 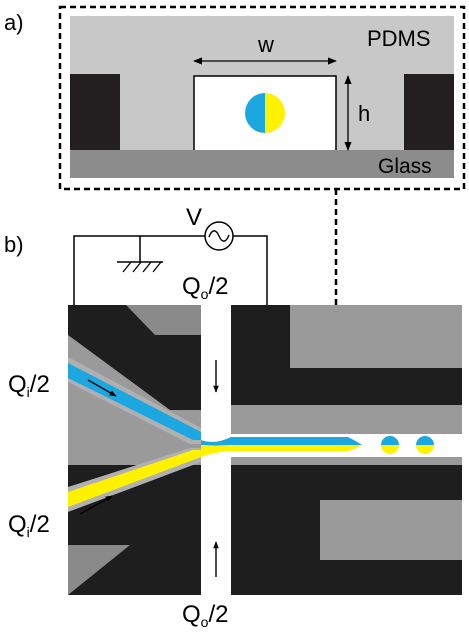 I want to click on jet-yellow, so click(x=281, y=451).